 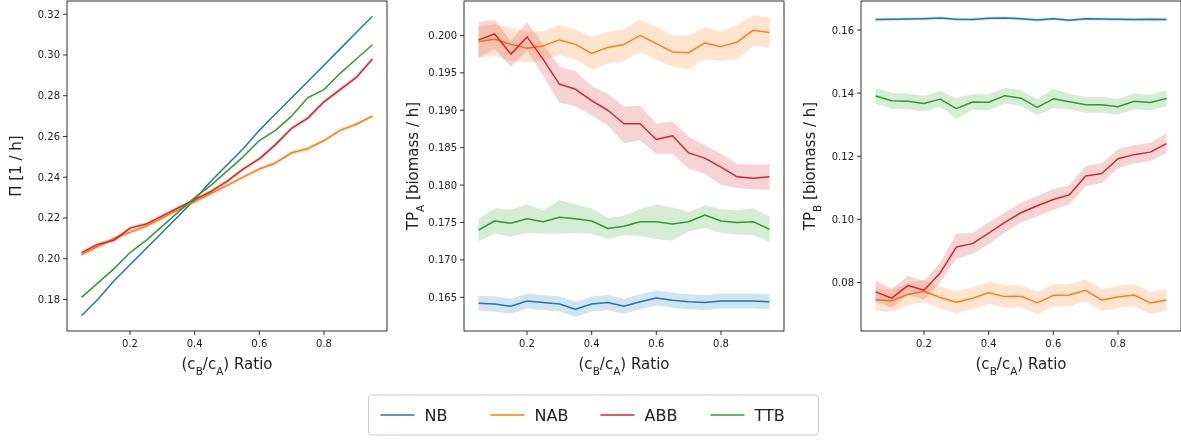 I want to click on y-tick-label: 0.200, so click(x=442, y=35).